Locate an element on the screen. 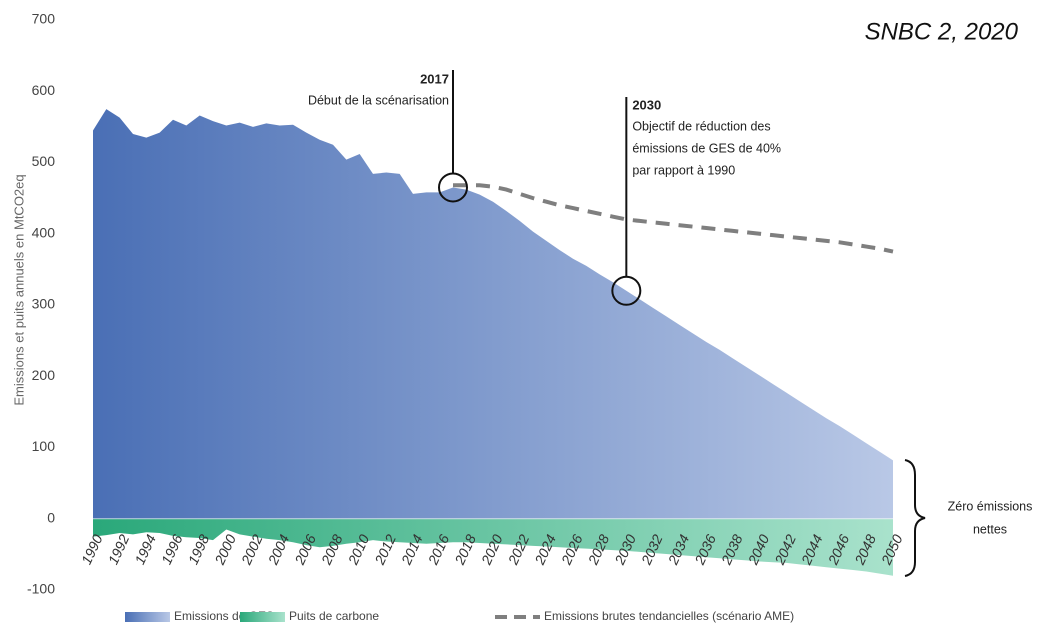  x-tick-label: 1996 is located at coordinates (172, 549).